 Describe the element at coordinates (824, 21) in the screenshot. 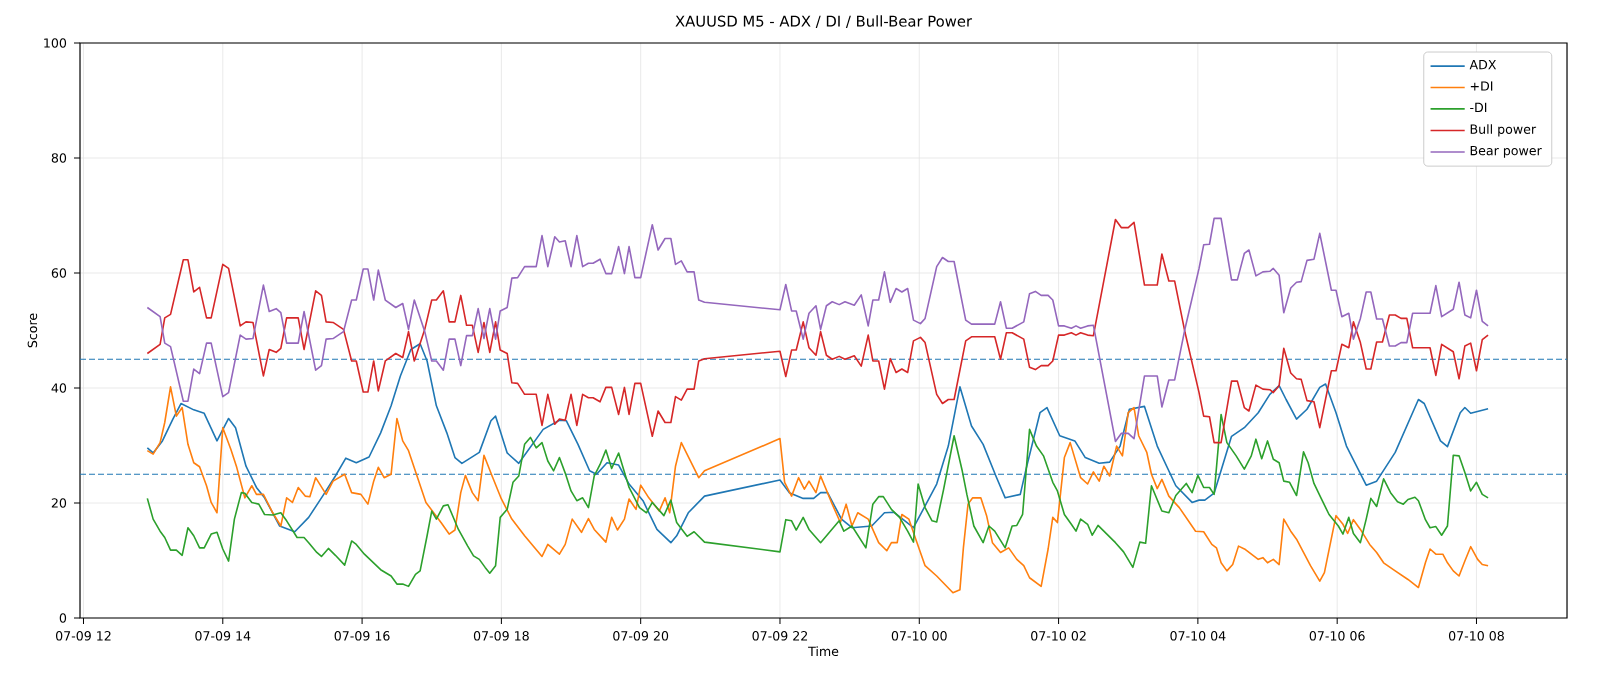

I see `chart-title: XAUUSD M5 - ADX / DI / Bull-Bear Power` at that location.